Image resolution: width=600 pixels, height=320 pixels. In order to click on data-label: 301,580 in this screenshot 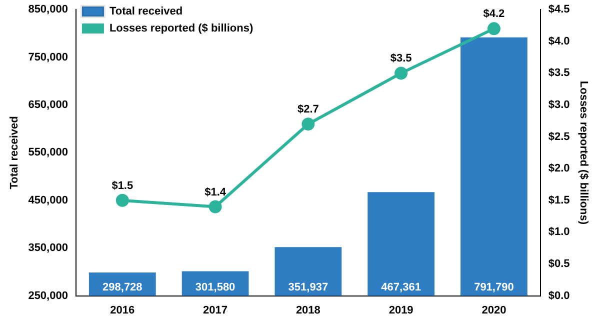, I will do `click(215, 287)`.